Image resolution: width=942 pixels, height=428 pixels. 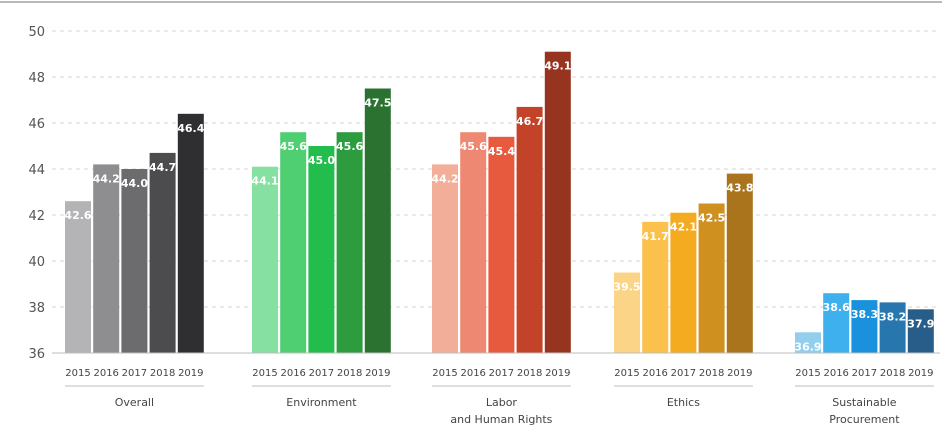 I want to click on group-label: Labor, so click(x=502, y=402).